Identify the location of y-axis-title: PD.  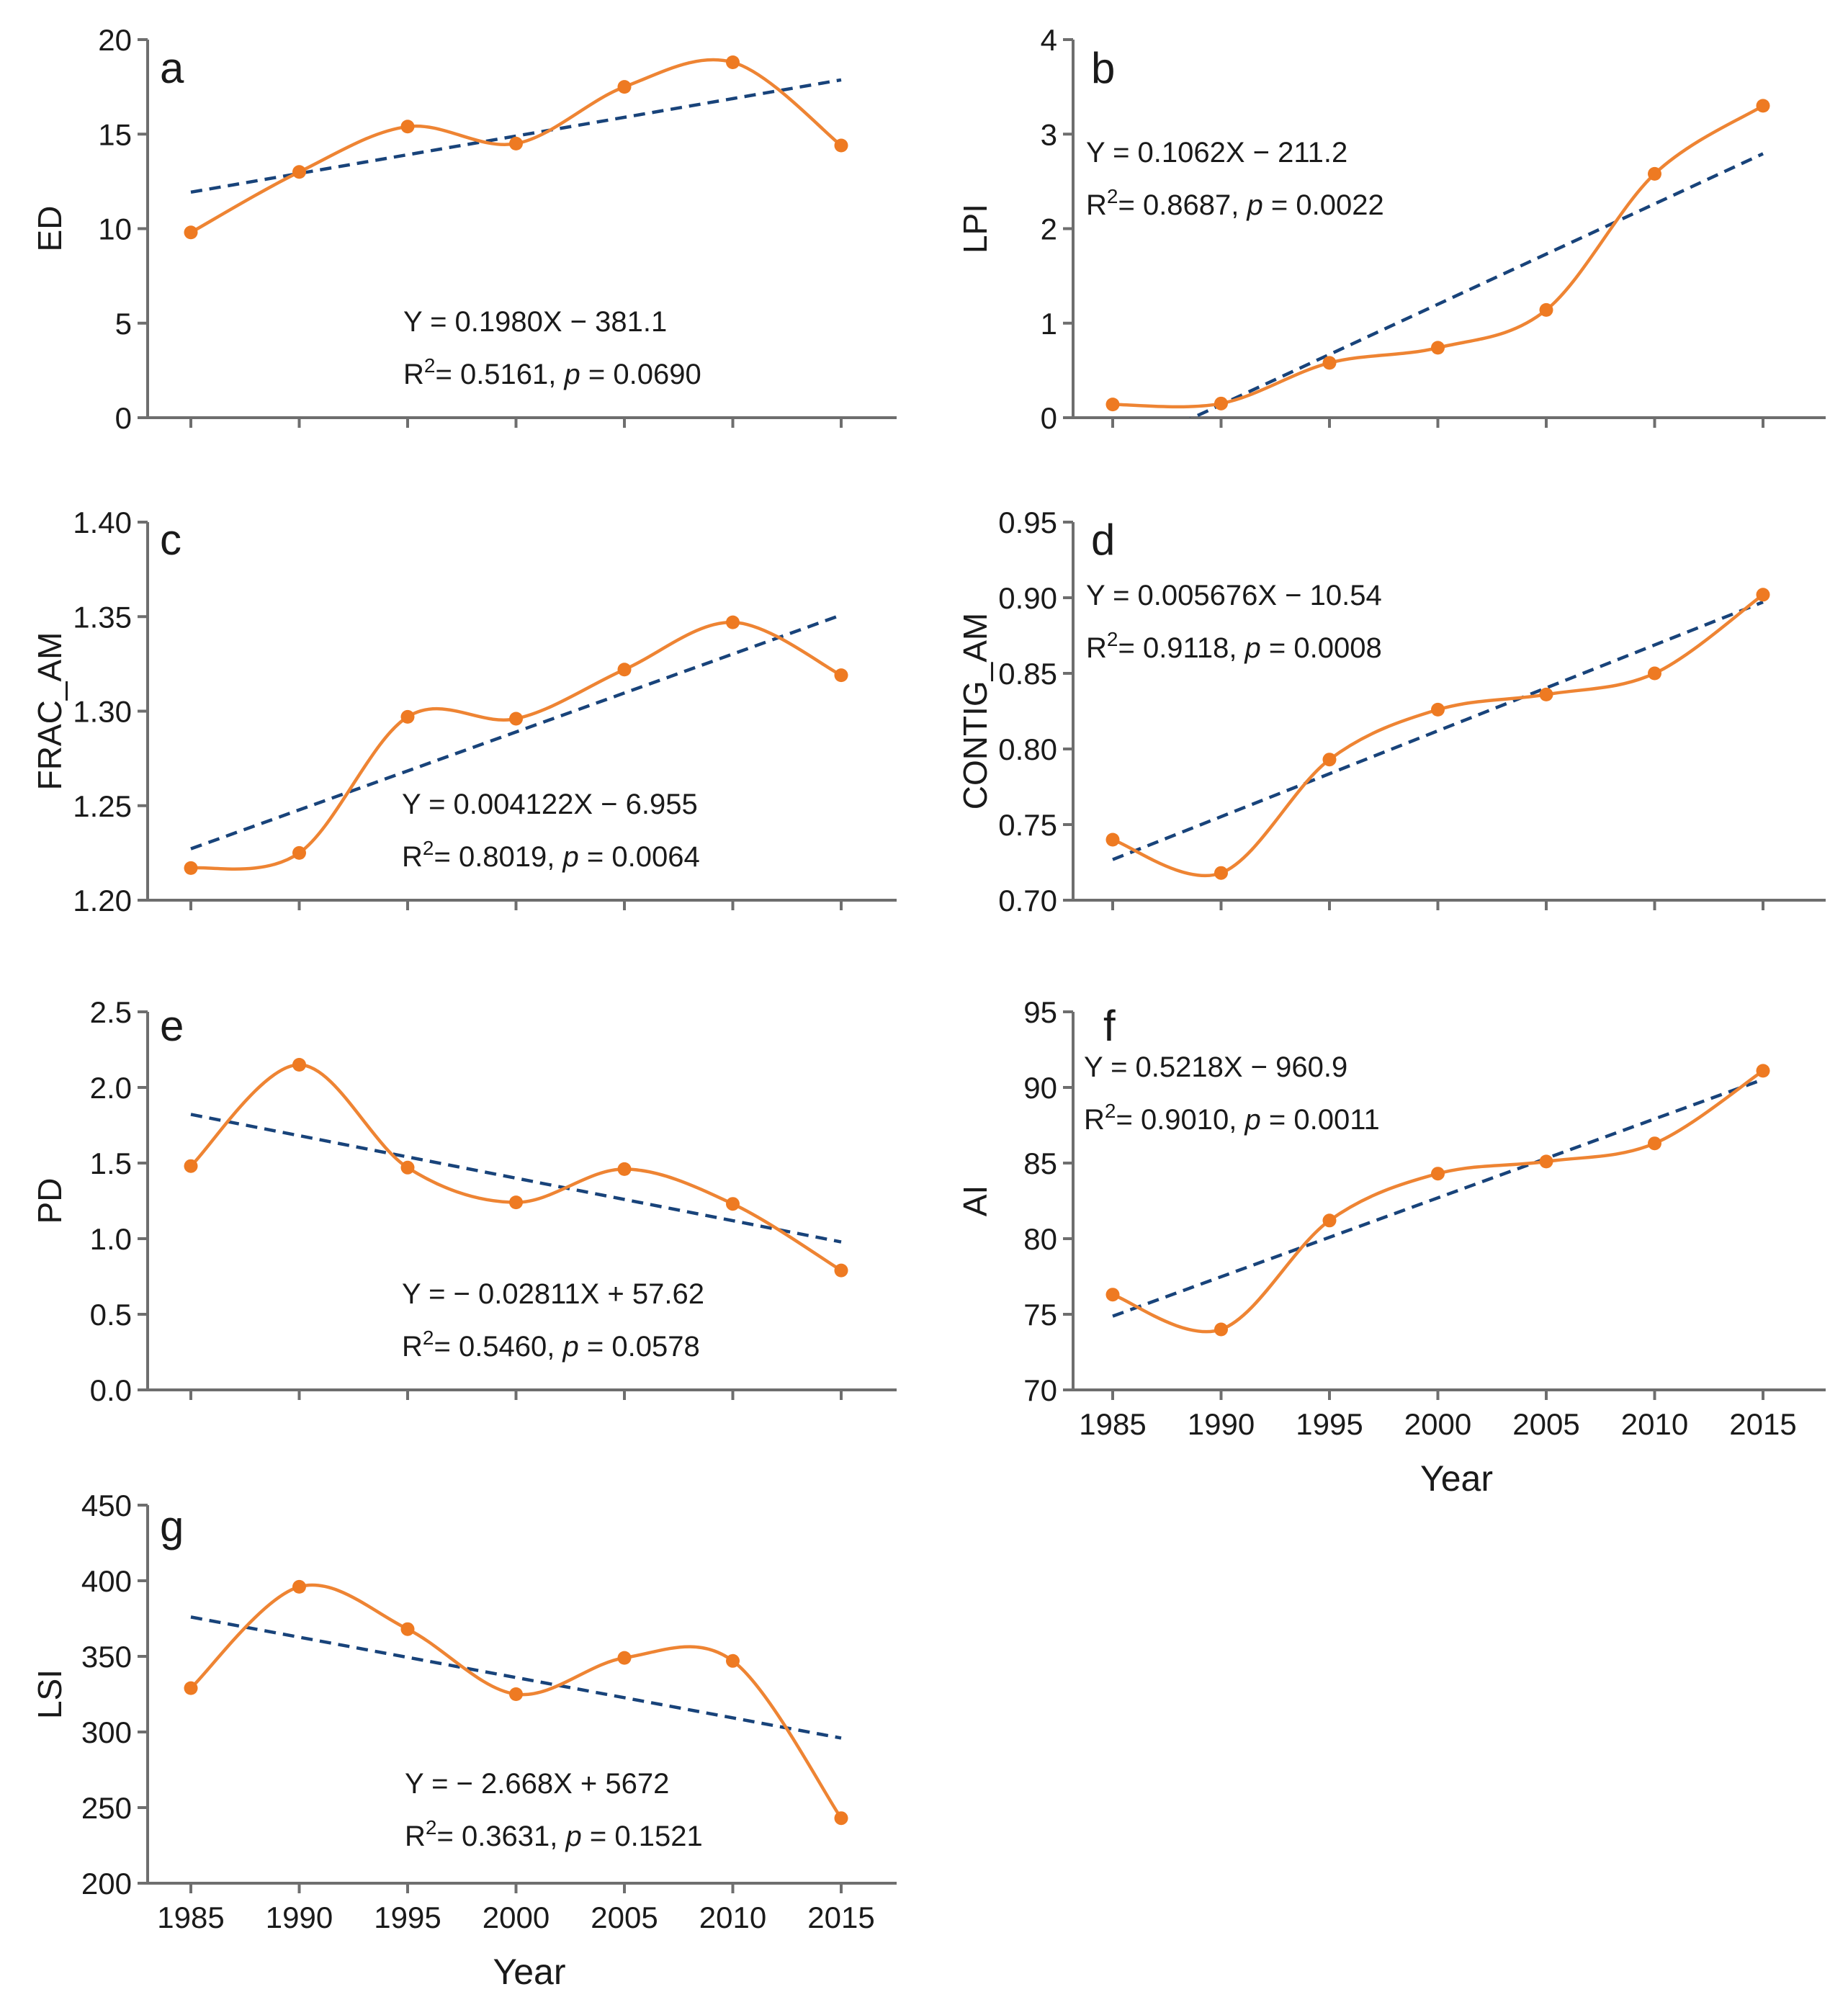
(49, 1201).